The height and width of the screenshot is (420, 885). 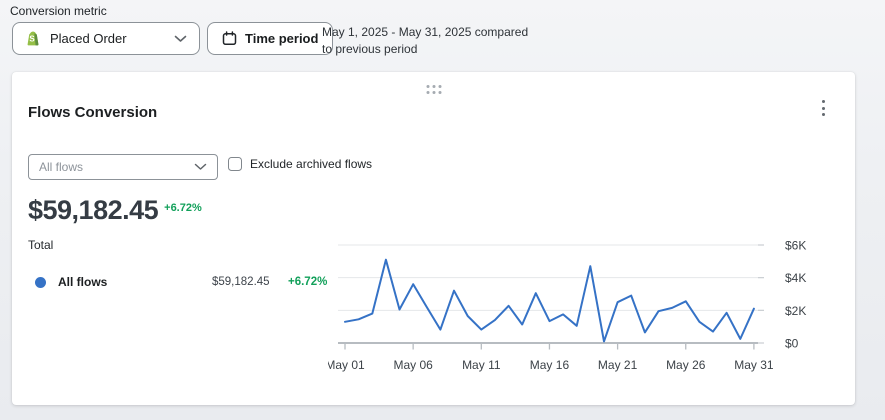 What do you see at coordinates (183, 208) in the screenshot?
I see `total-change-badge: +6.72%` at bounding box center [183, 208].